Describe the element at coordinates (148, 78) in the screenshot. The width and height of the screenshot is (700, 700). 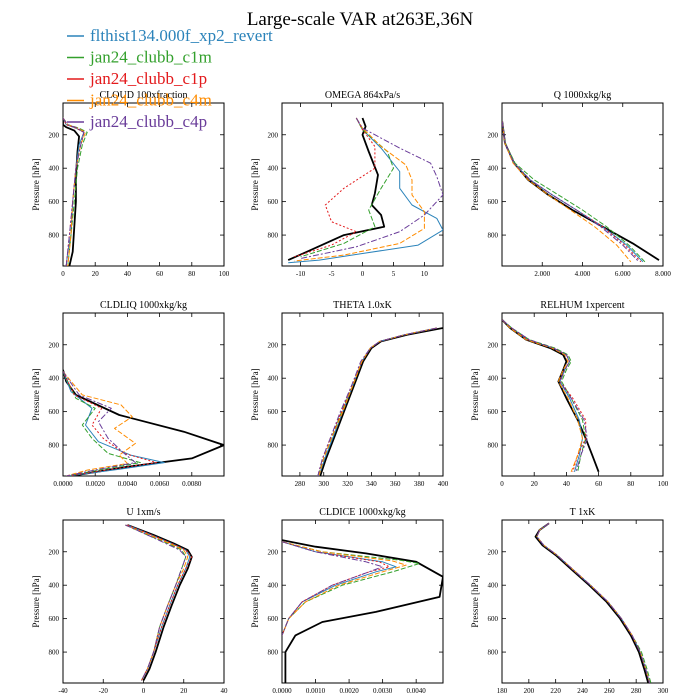
I see `legend-label: jan24_clubb_c1p` at that location.